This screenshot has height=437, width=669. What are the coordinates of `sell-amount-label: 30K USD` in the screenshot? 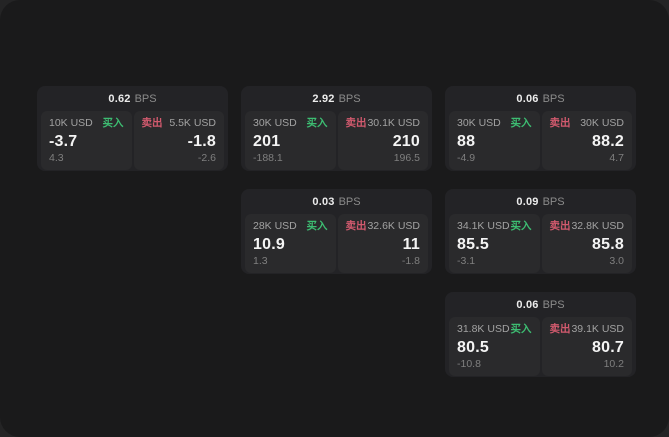 It's located at (602, 123).